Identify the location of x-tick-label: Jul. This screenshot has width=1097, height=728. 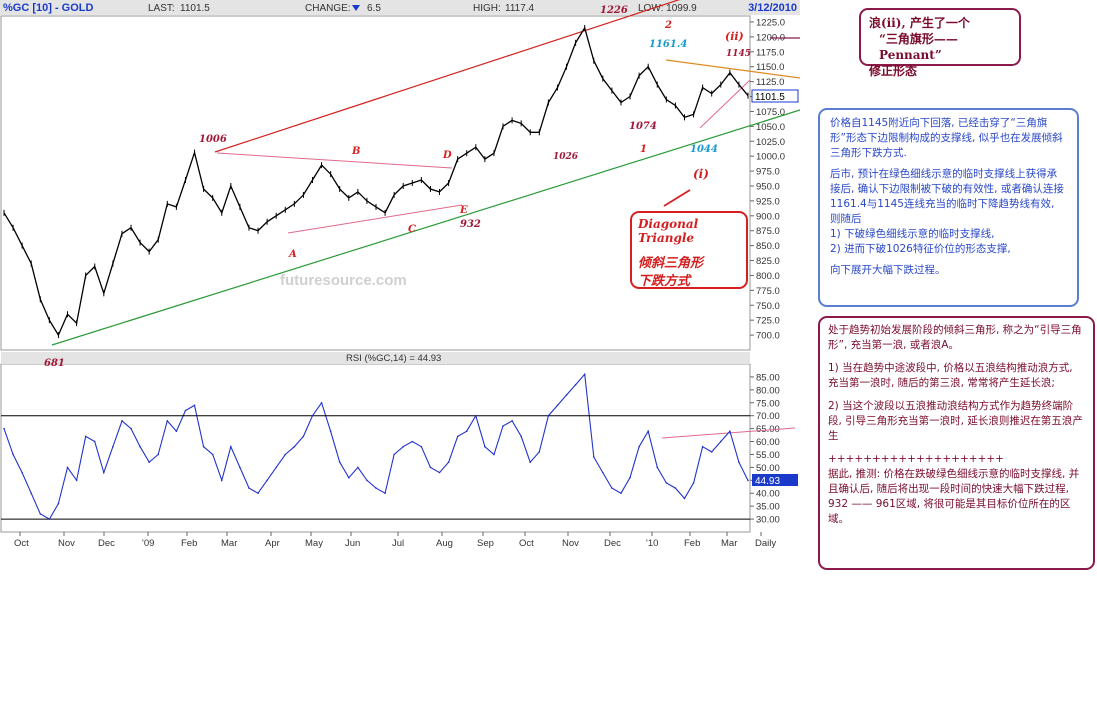
(398, 543).